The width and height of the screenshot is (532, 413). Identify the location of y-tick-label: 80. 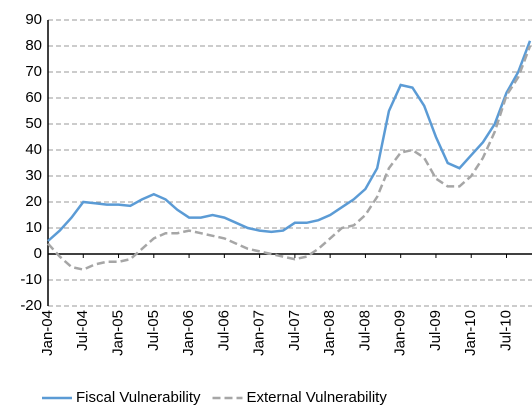
(33, 45).